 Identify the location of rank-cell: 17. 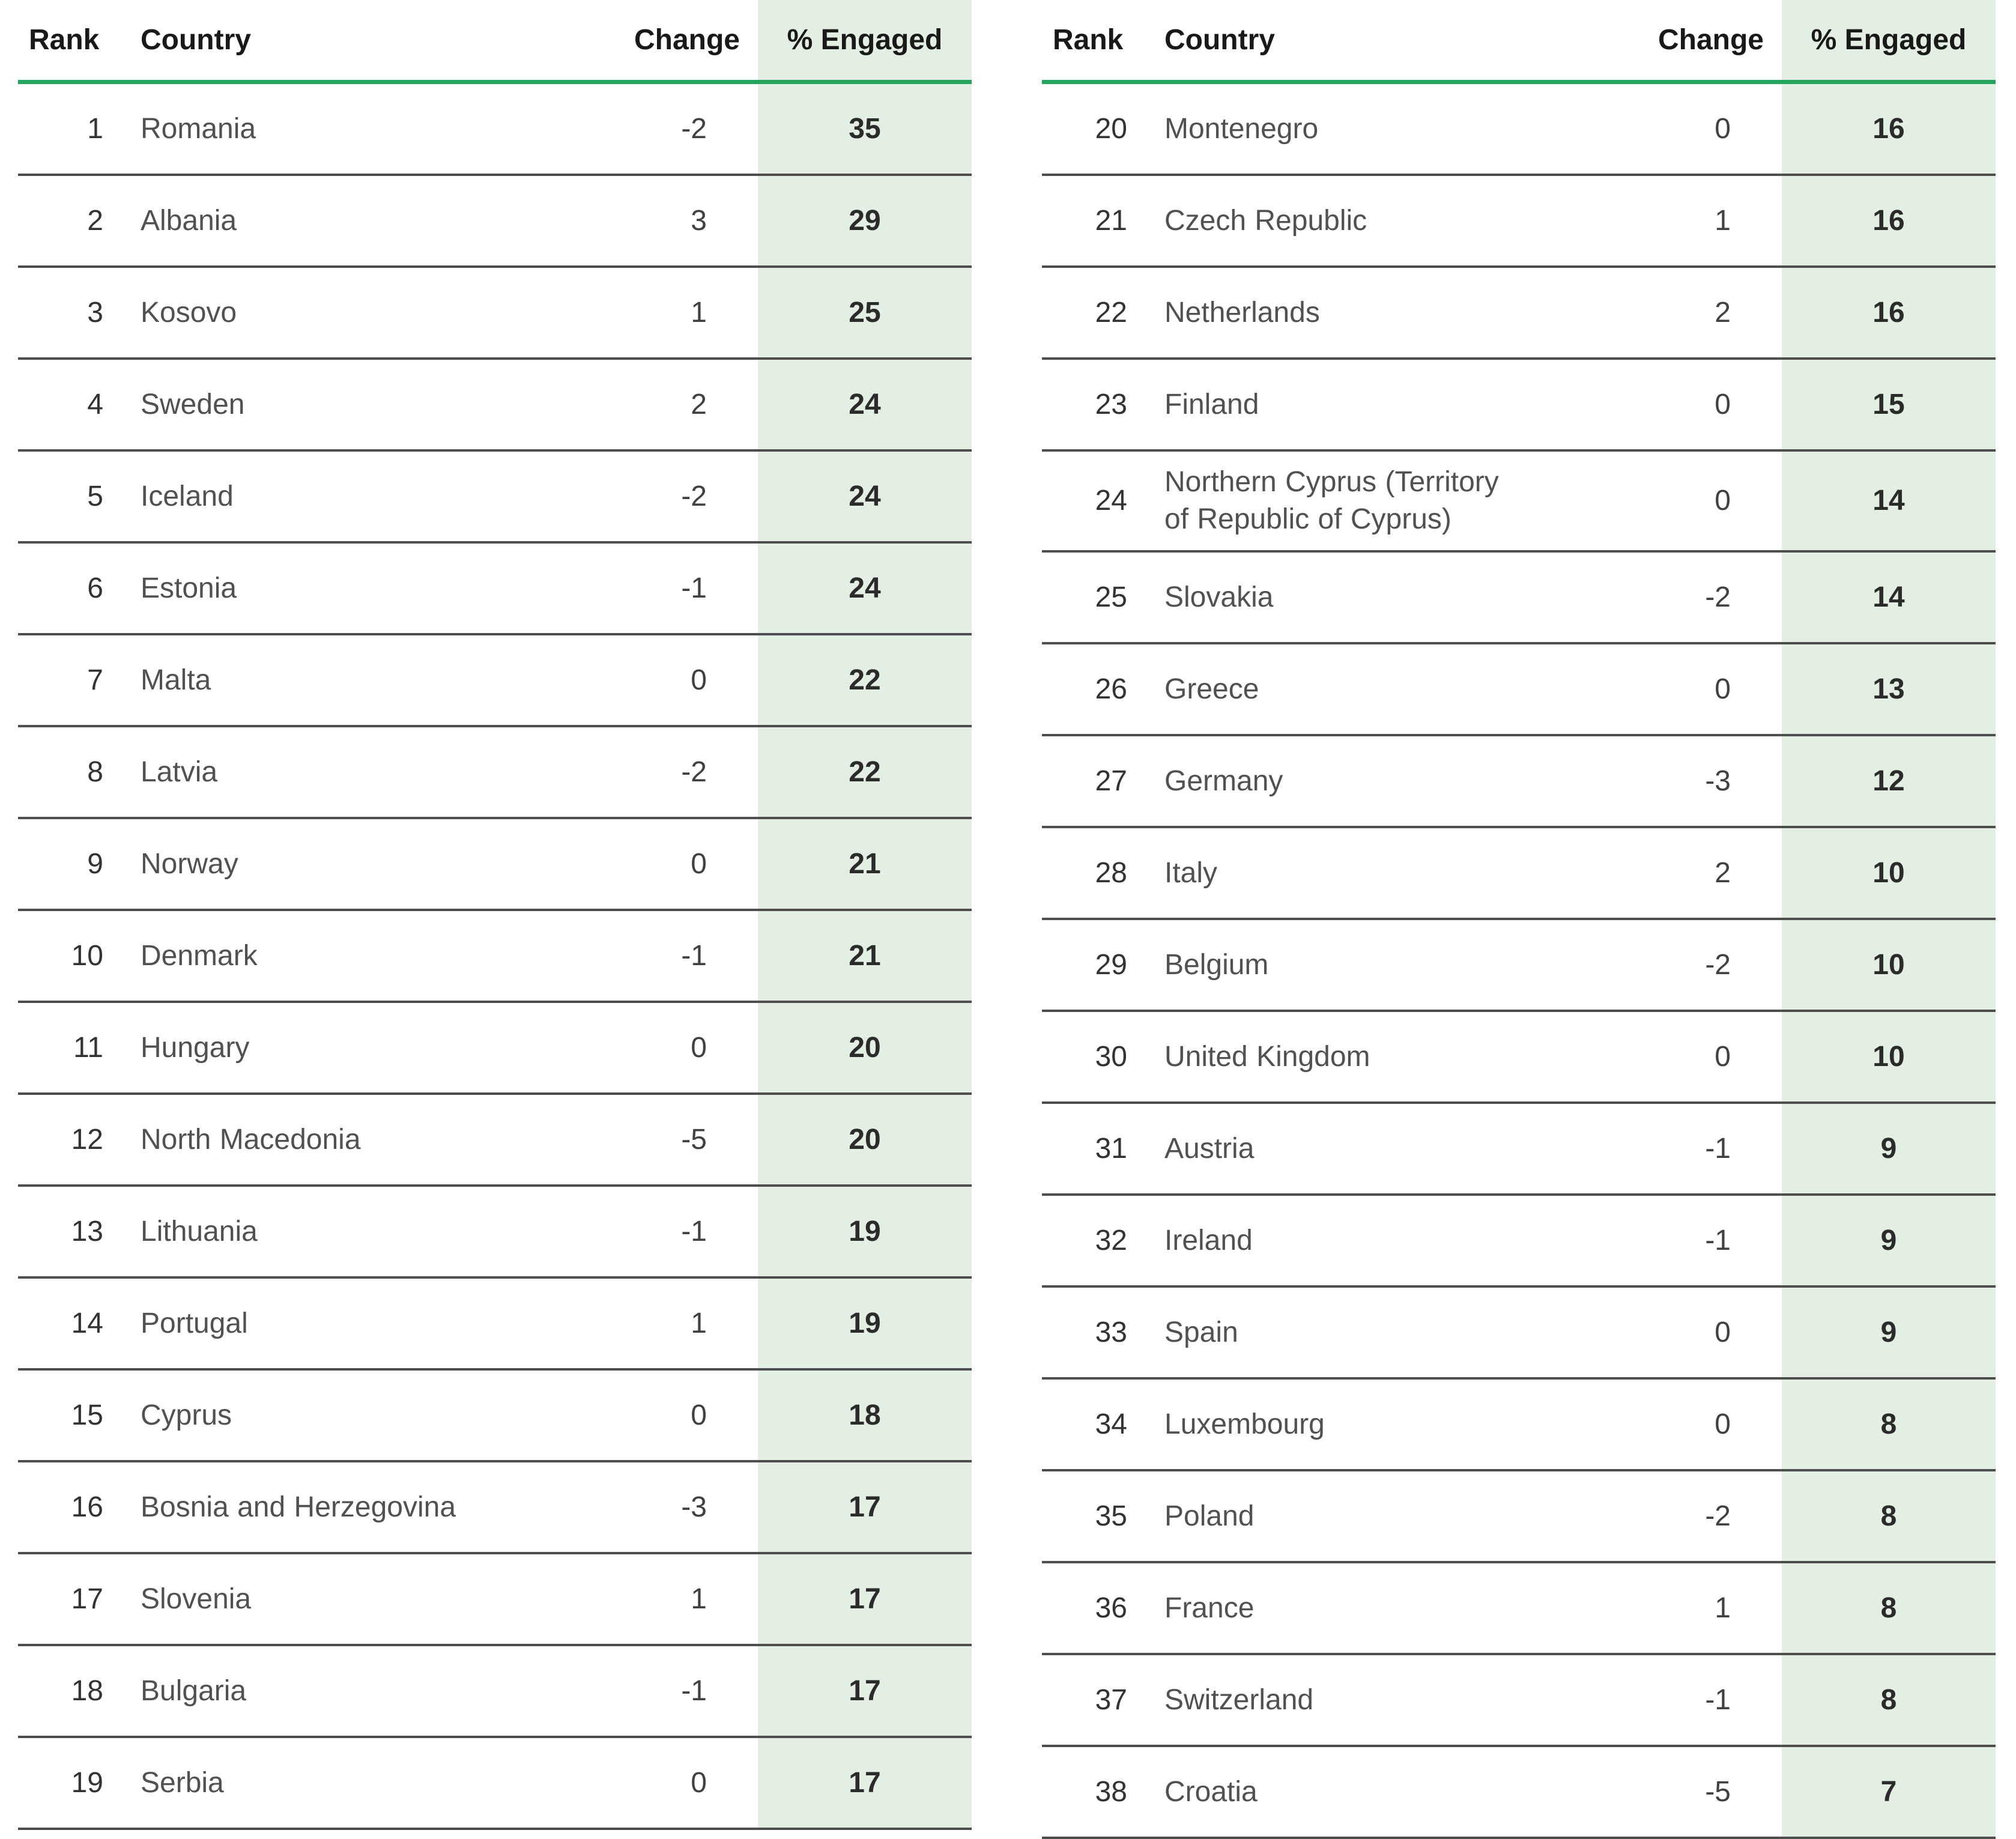
(62, 1599).